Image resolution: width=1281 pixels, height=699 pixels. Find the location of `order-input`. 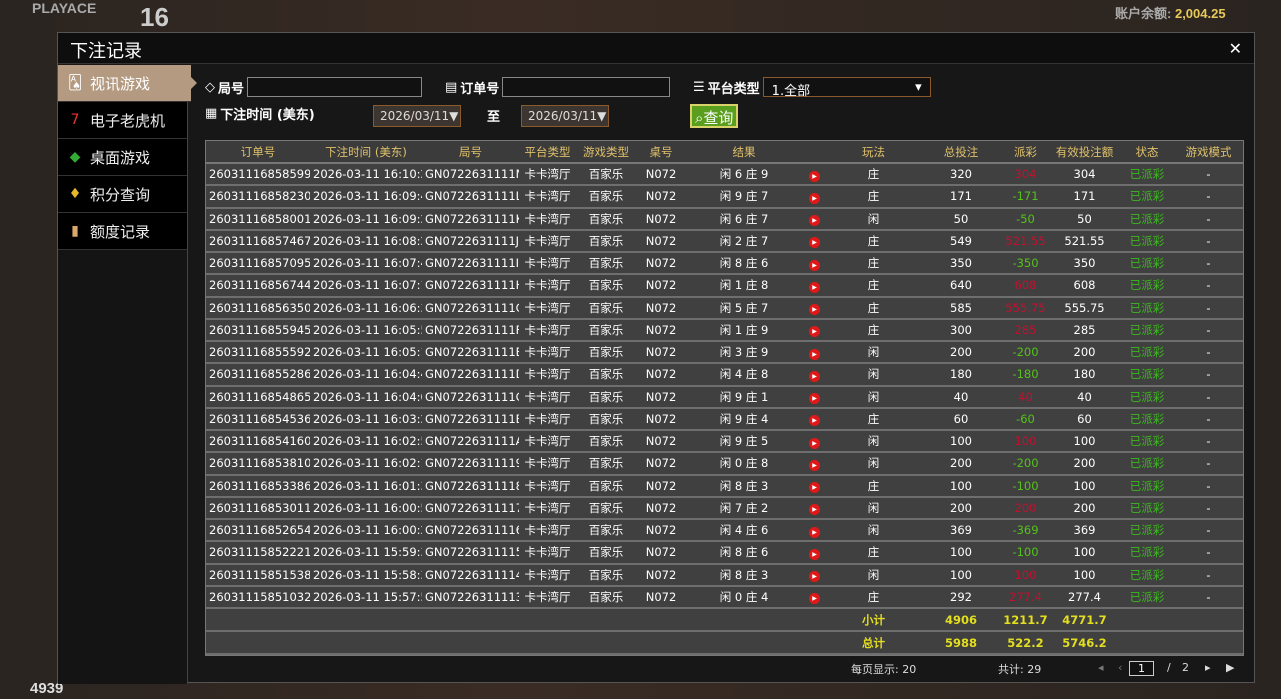

order-input is located at coordinates (586, 87).